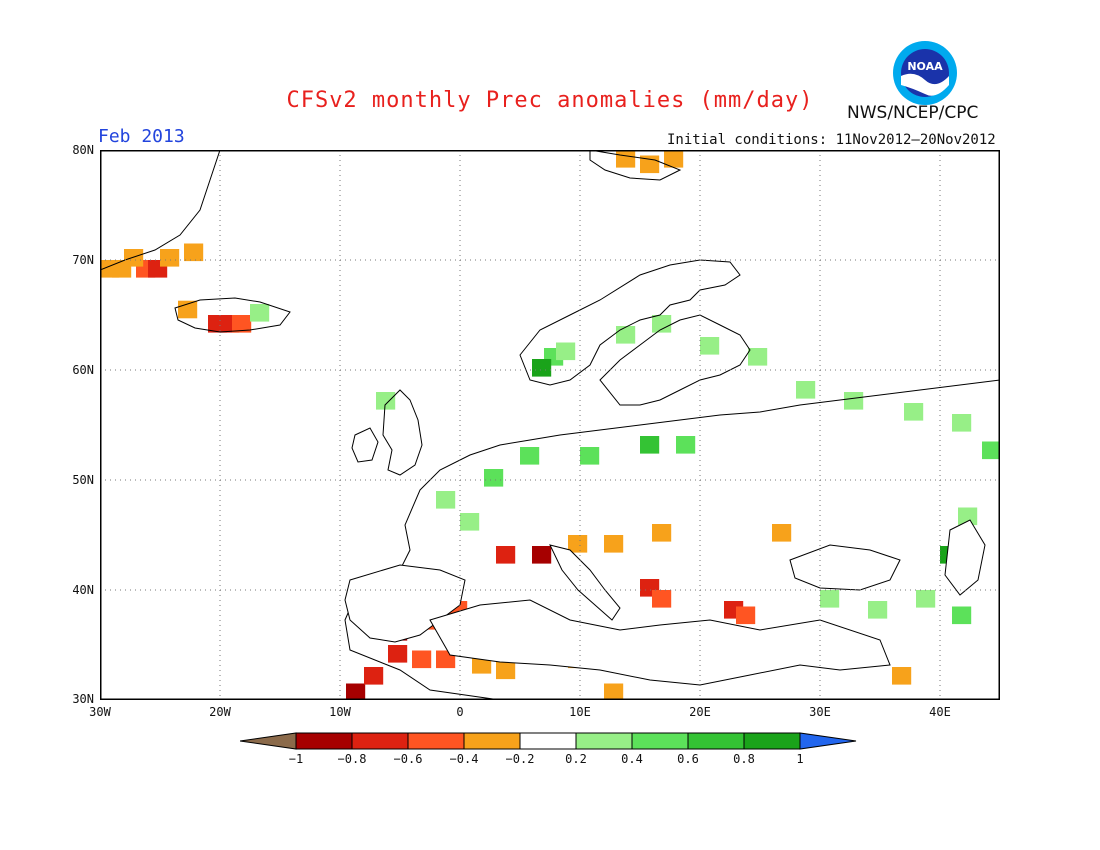 This screenshot has height=850, width=1100. What do you see at coordinates (632, 759) in the screenshot?
I see `colorbar-tick-label: 0.4` at bounding box center [632, 759].